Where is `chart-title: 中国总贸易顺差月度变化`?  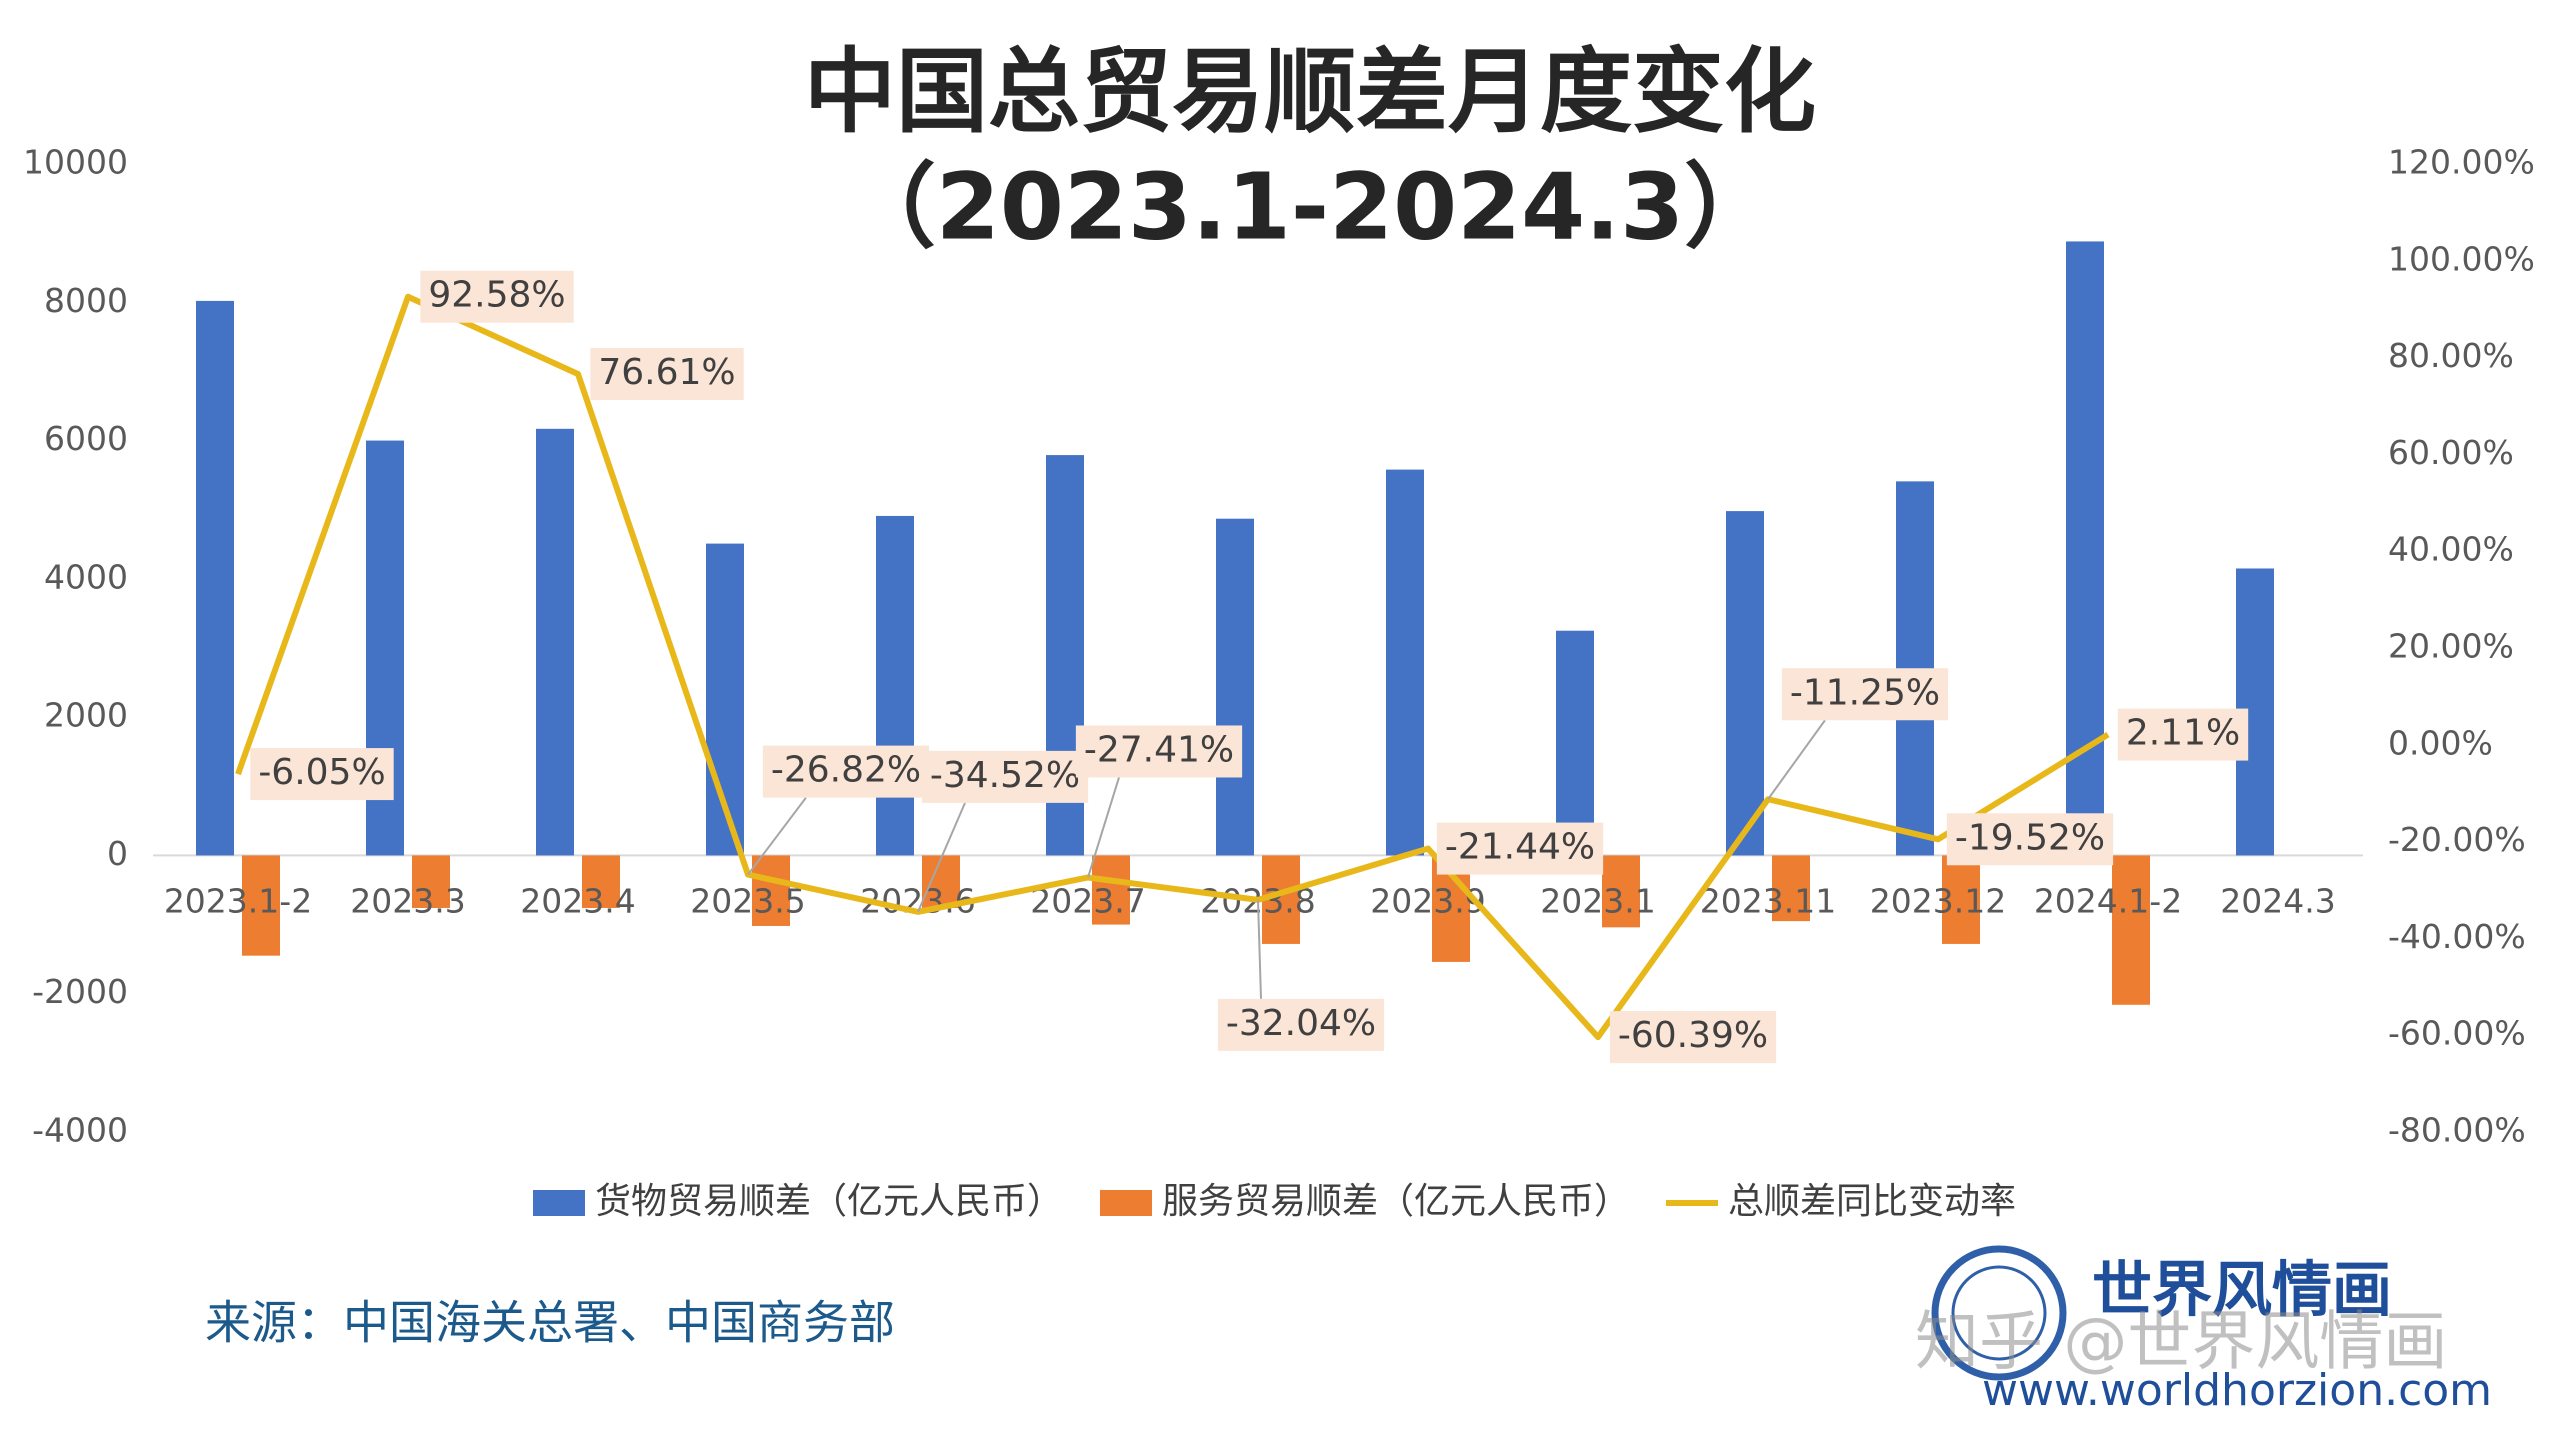 chart-title: 中国总贸易顺差月度变化 is located at coordinates (1310, 91).